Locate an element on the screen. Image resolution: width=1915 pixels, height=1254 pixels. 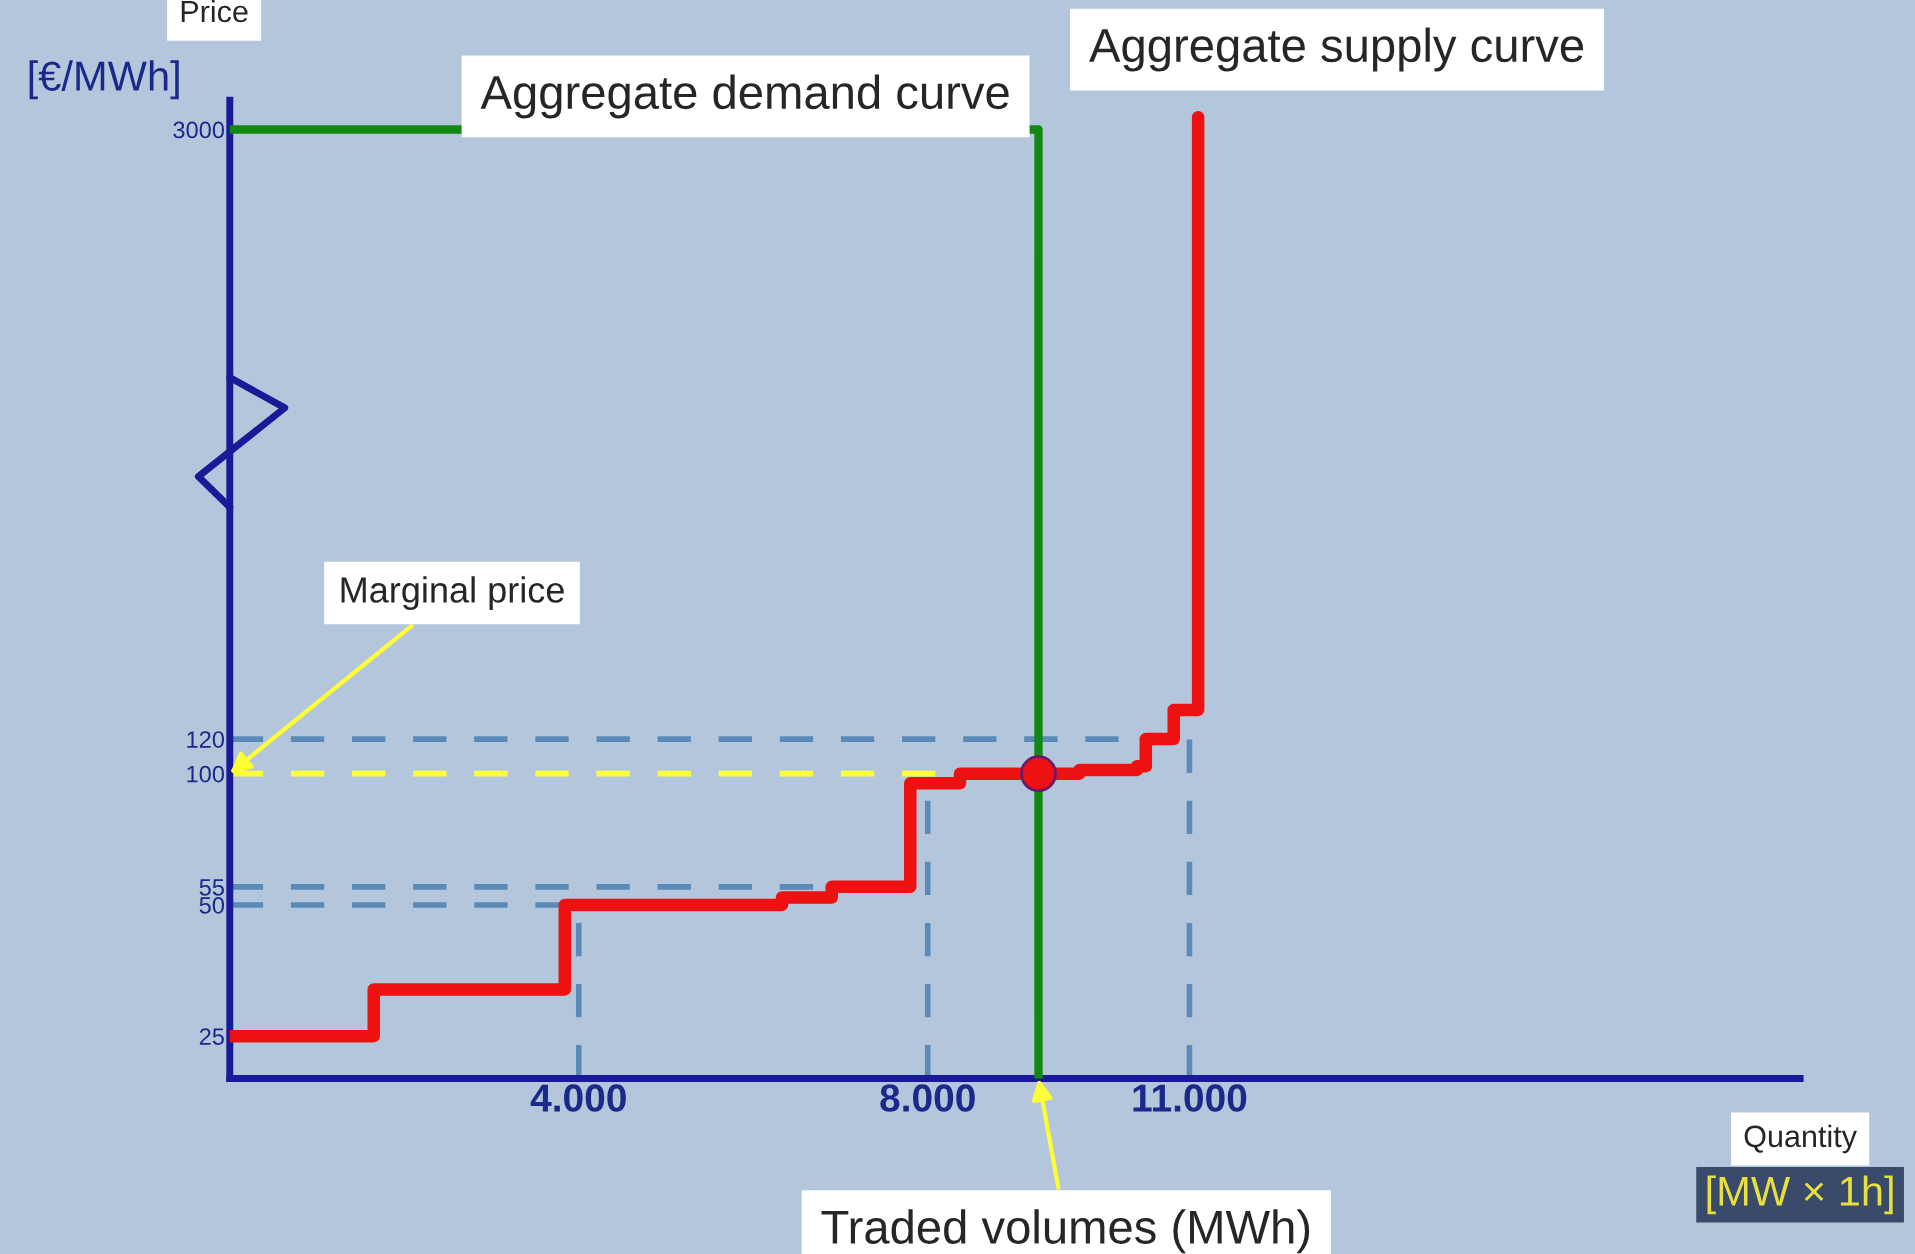
annotation: Marginal price is located at coordinates (452, 593).